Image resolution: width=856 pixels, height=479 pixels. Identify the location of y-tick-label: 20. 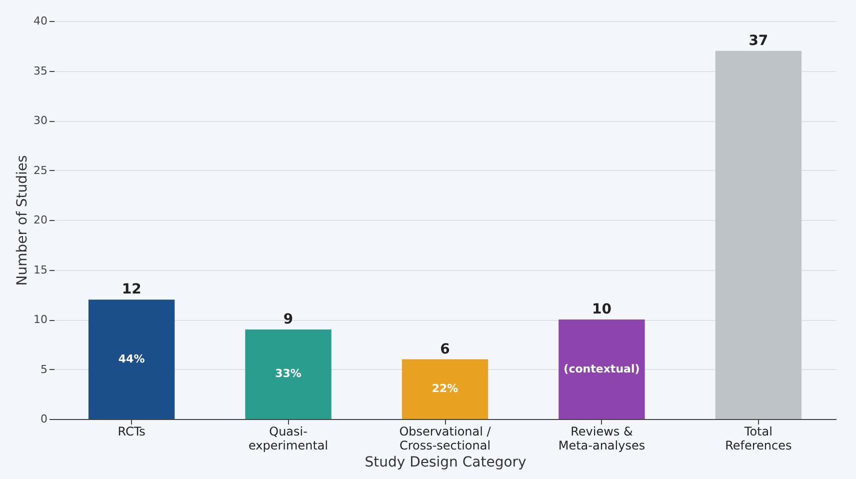
(41, 220).